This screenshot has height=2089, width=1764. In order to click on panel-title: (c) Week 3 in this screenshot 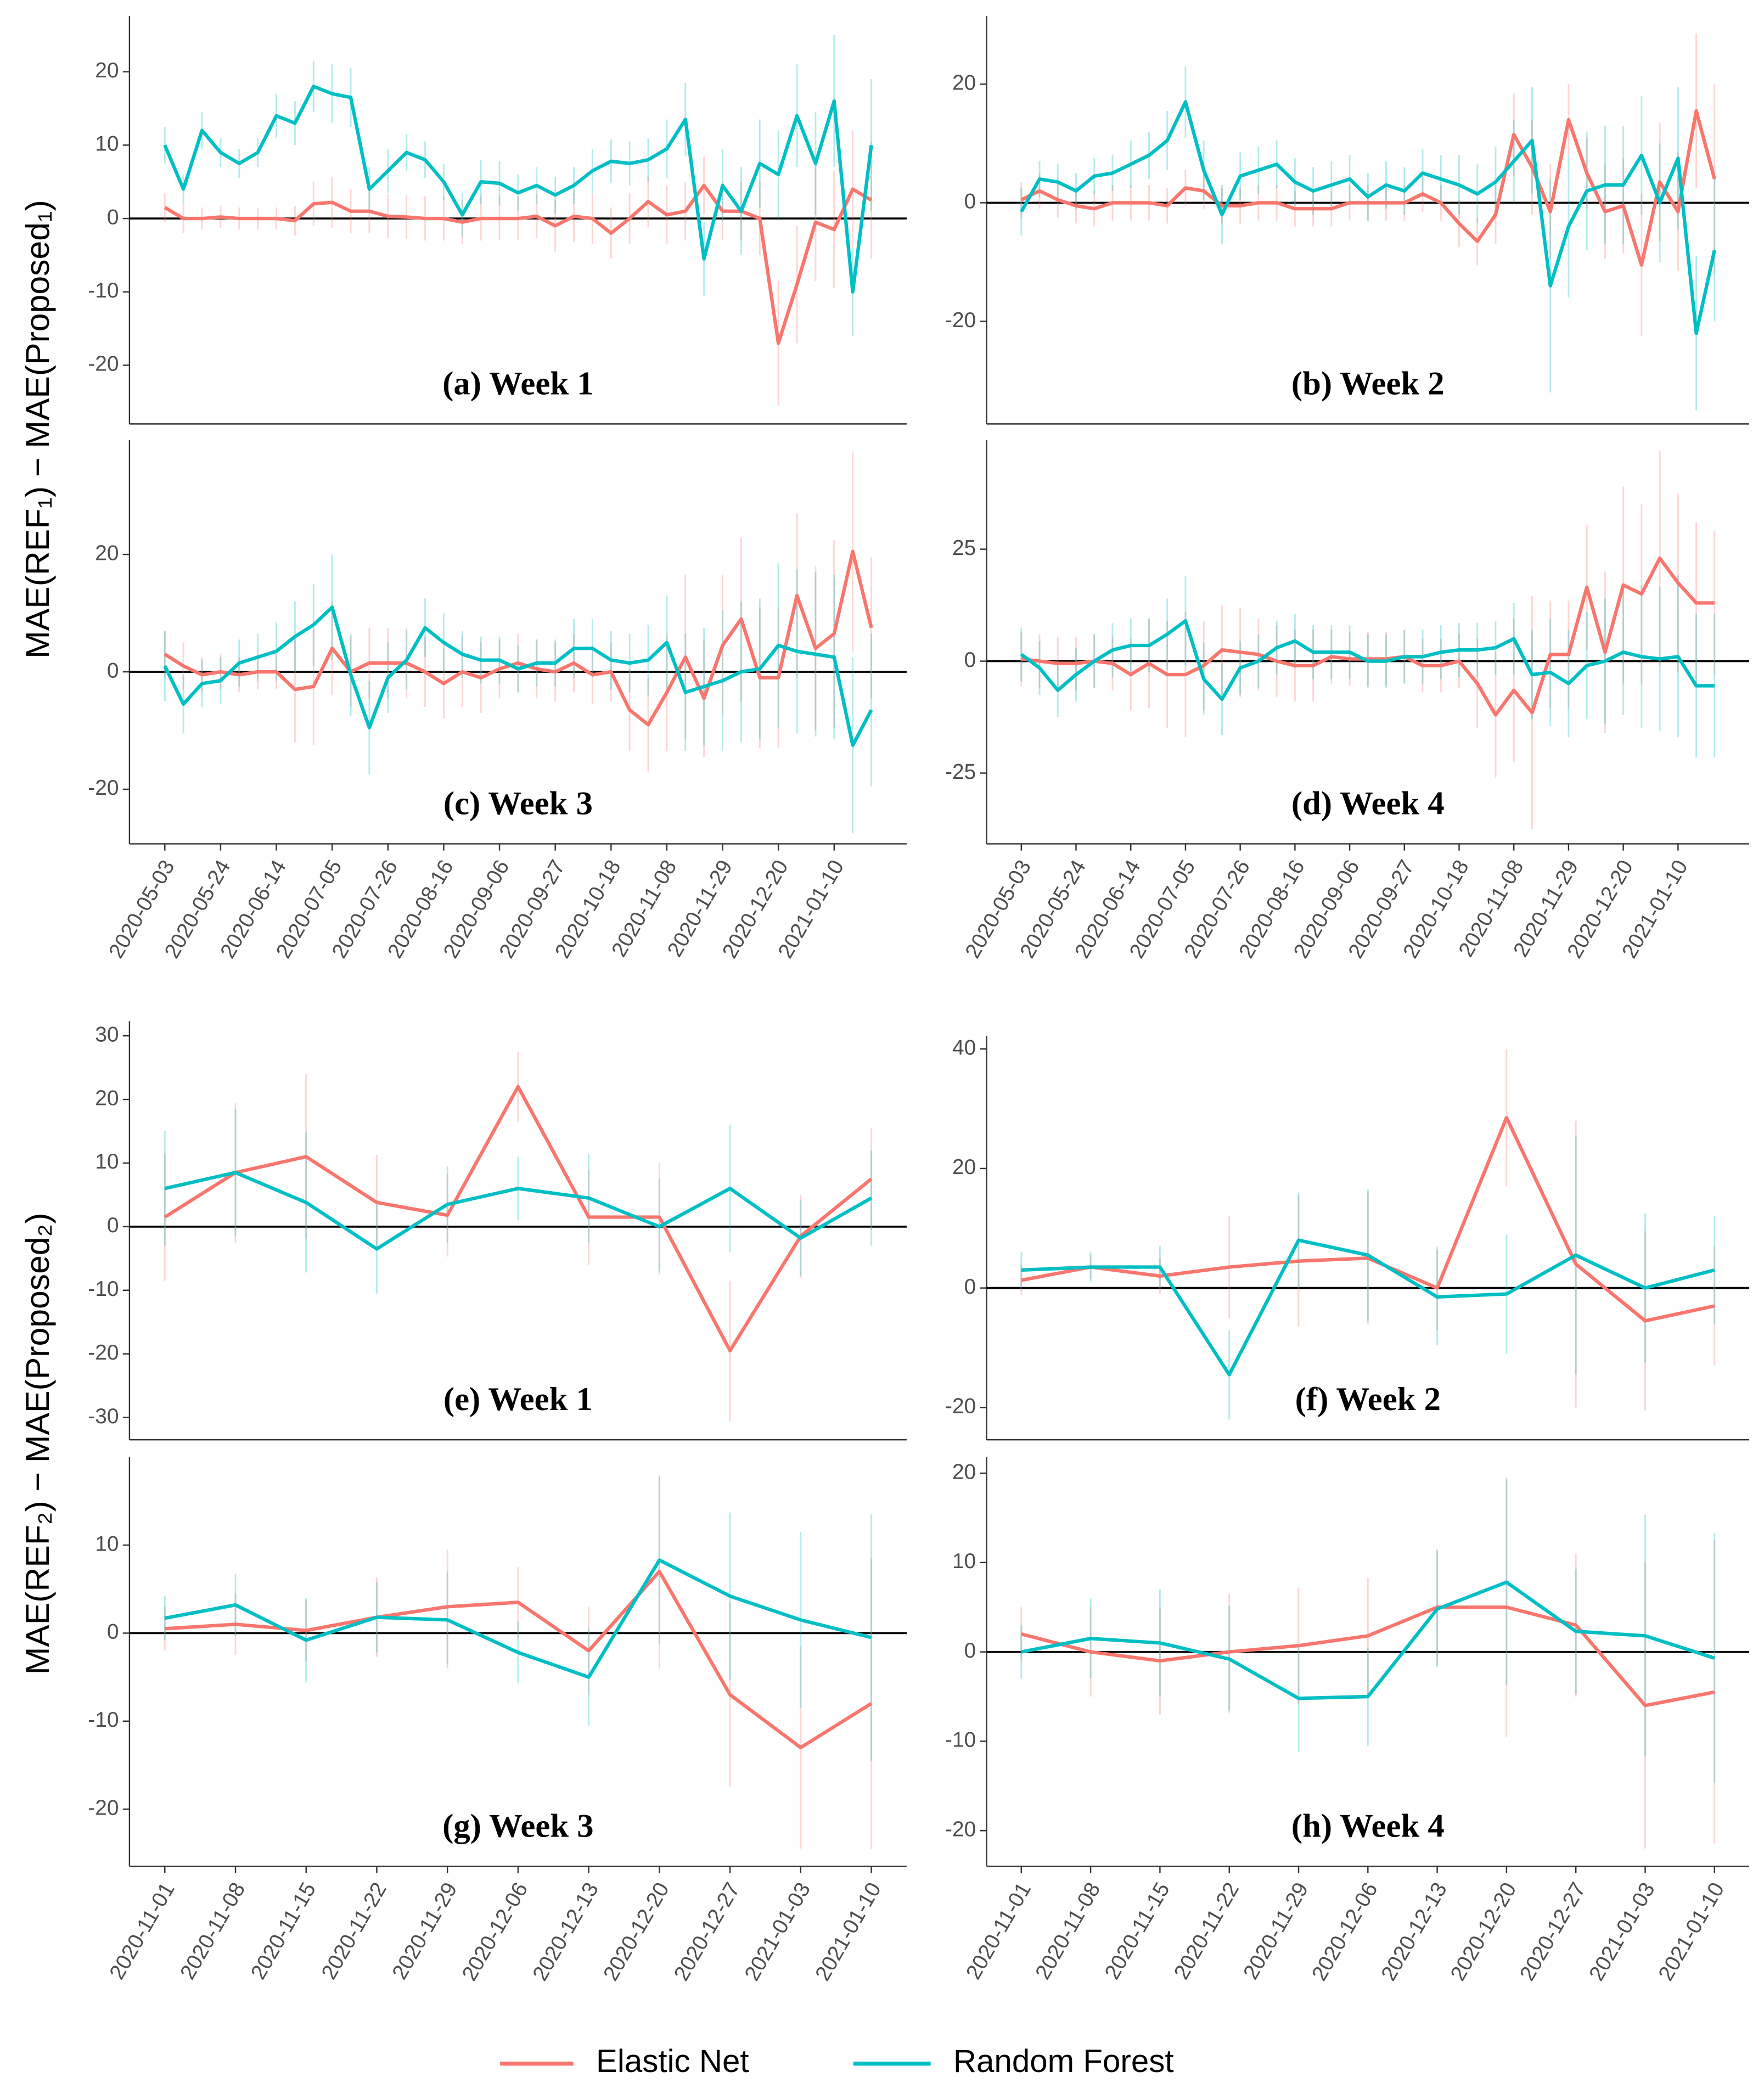, I will do `click(518, 803)`.